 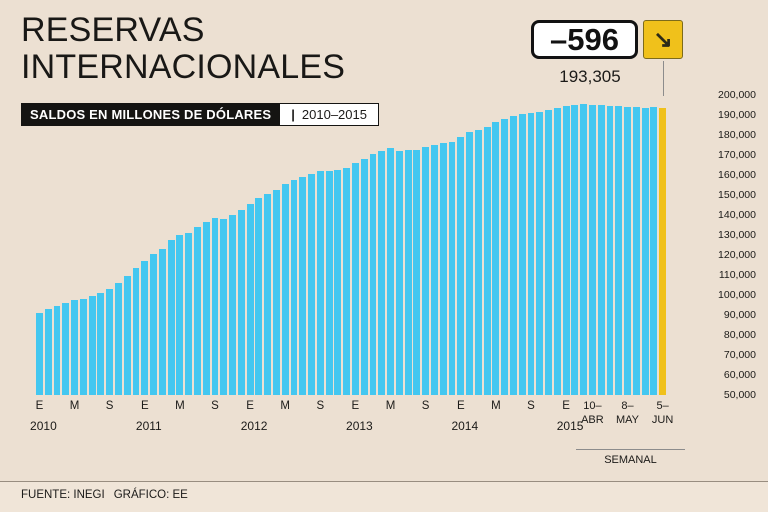 What do you see at coordinates (737, 215) in the screenshot?
I see `y-tick-label: 140,000` at bounding box center [737, 215].